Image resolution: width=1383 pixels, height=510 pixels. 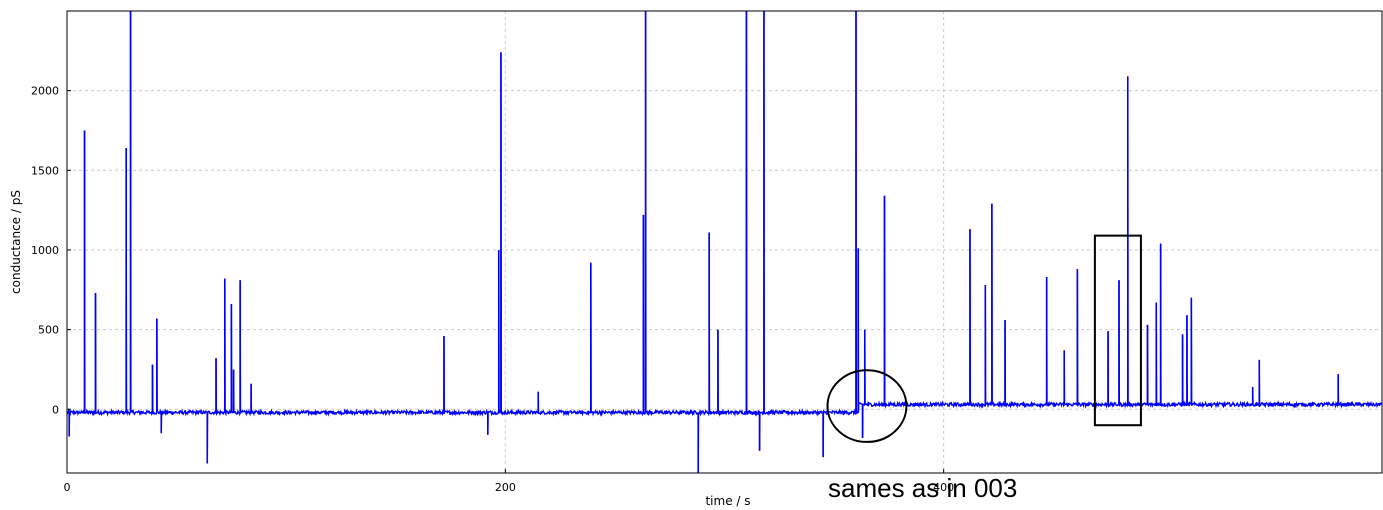 What do you see at coordinates (45, 91) in the screenshot?
I see `y-tick-label: 2000` at bounding box center [45, 91].